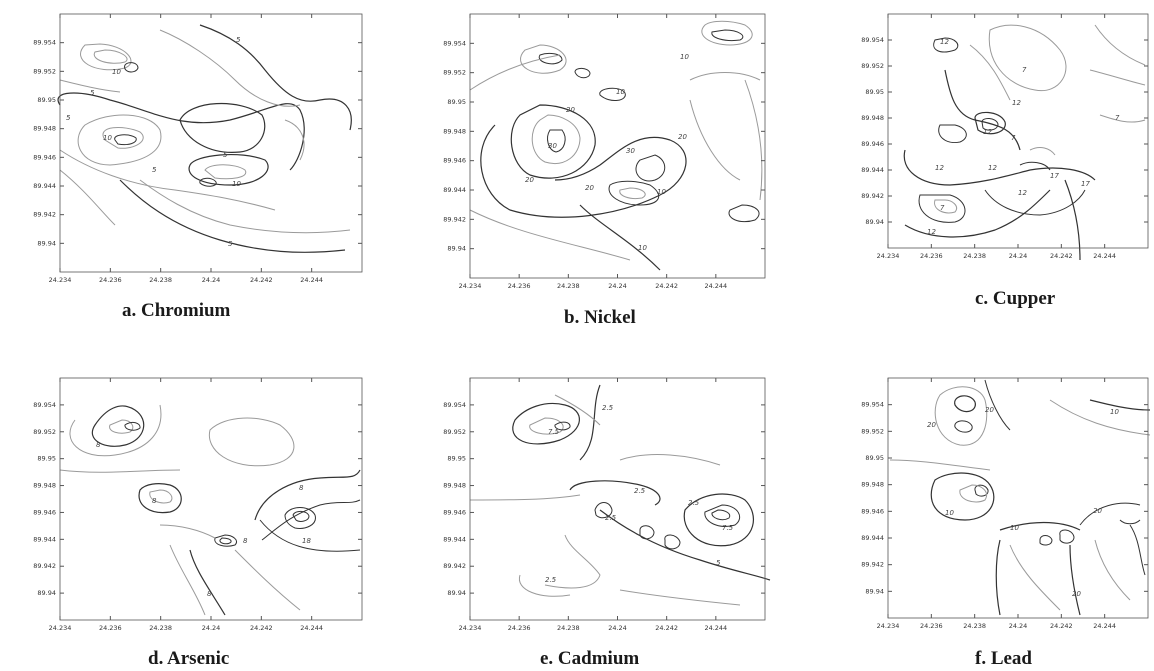  Describe the element at coordinates (1023, 502) in the screenshot. I see `contour-labels: 20 10 20 10 10 20 20` at that location.